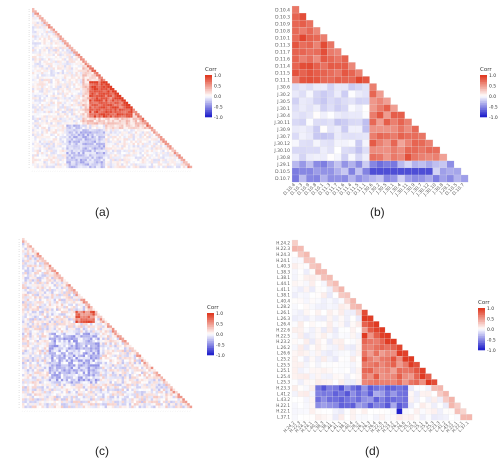 The width and height of the screenshot is (502, 461). I want to click on y-tick-label: D.10.1, so click(282, 38).